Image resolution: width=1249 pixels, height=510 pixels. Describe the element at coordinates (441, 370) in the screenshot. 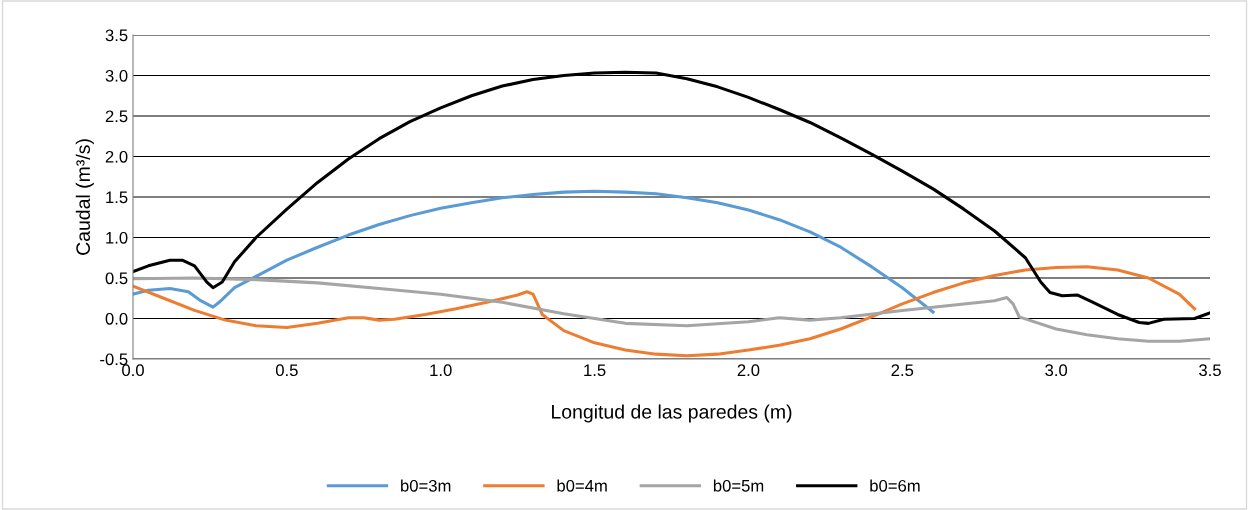

I see `x-tick-label: 1.0` at that location.